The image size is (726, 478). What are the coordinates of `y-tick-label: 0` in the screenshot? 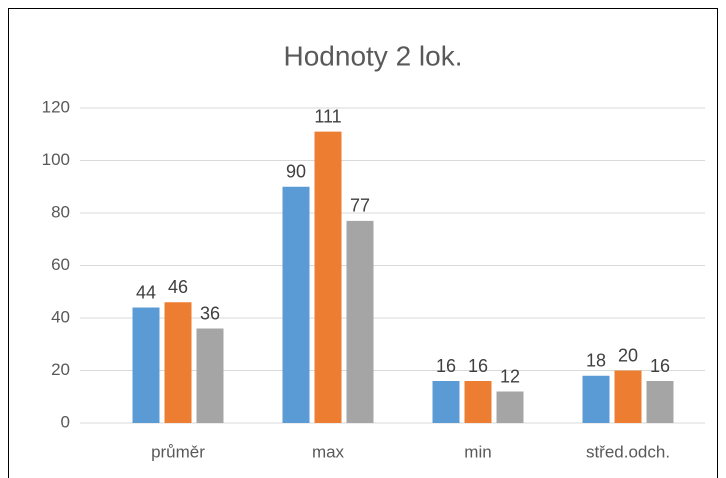 It's located at (65, 421).